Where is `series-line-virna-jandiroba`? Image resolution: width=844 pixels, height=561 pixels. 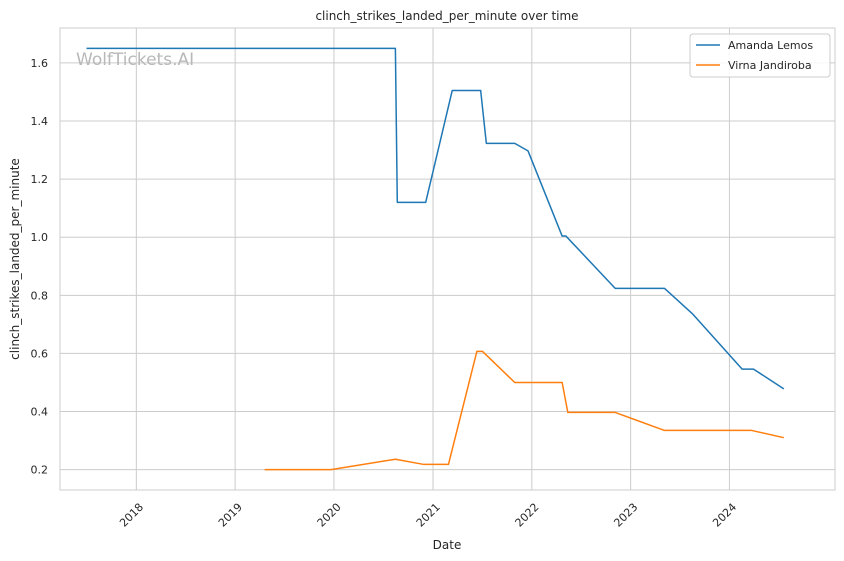
series-line-virna-jandiroba is located at coordinates (524, 410).